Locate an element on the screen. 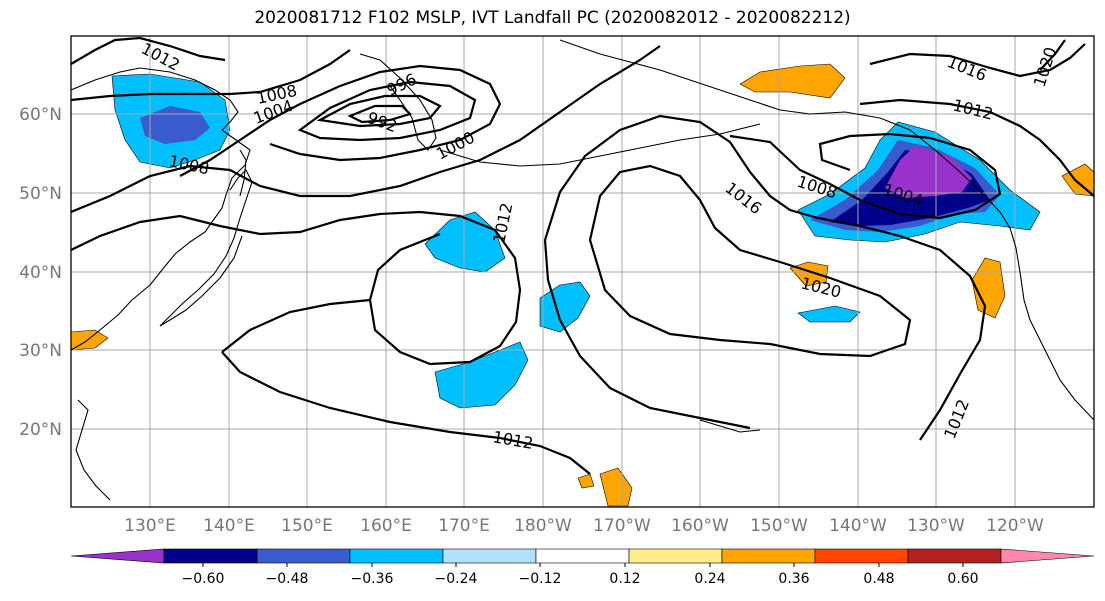 The image size is (1105, 601). lon-label: 180°W is located at coordinates (543, 526).